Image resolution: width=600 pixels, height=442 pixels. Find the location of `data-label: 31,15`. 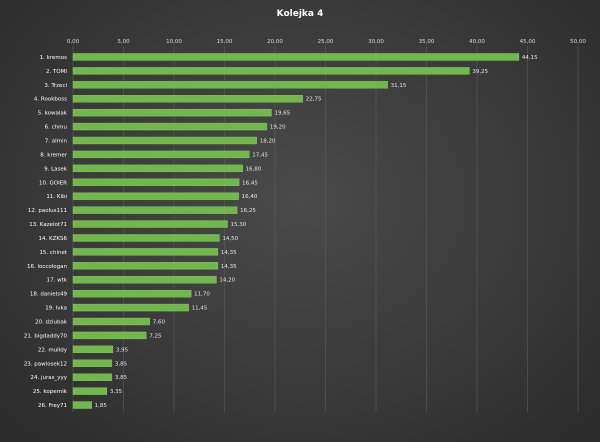

data-label: 31,15 is located at coordinates (399, 86).